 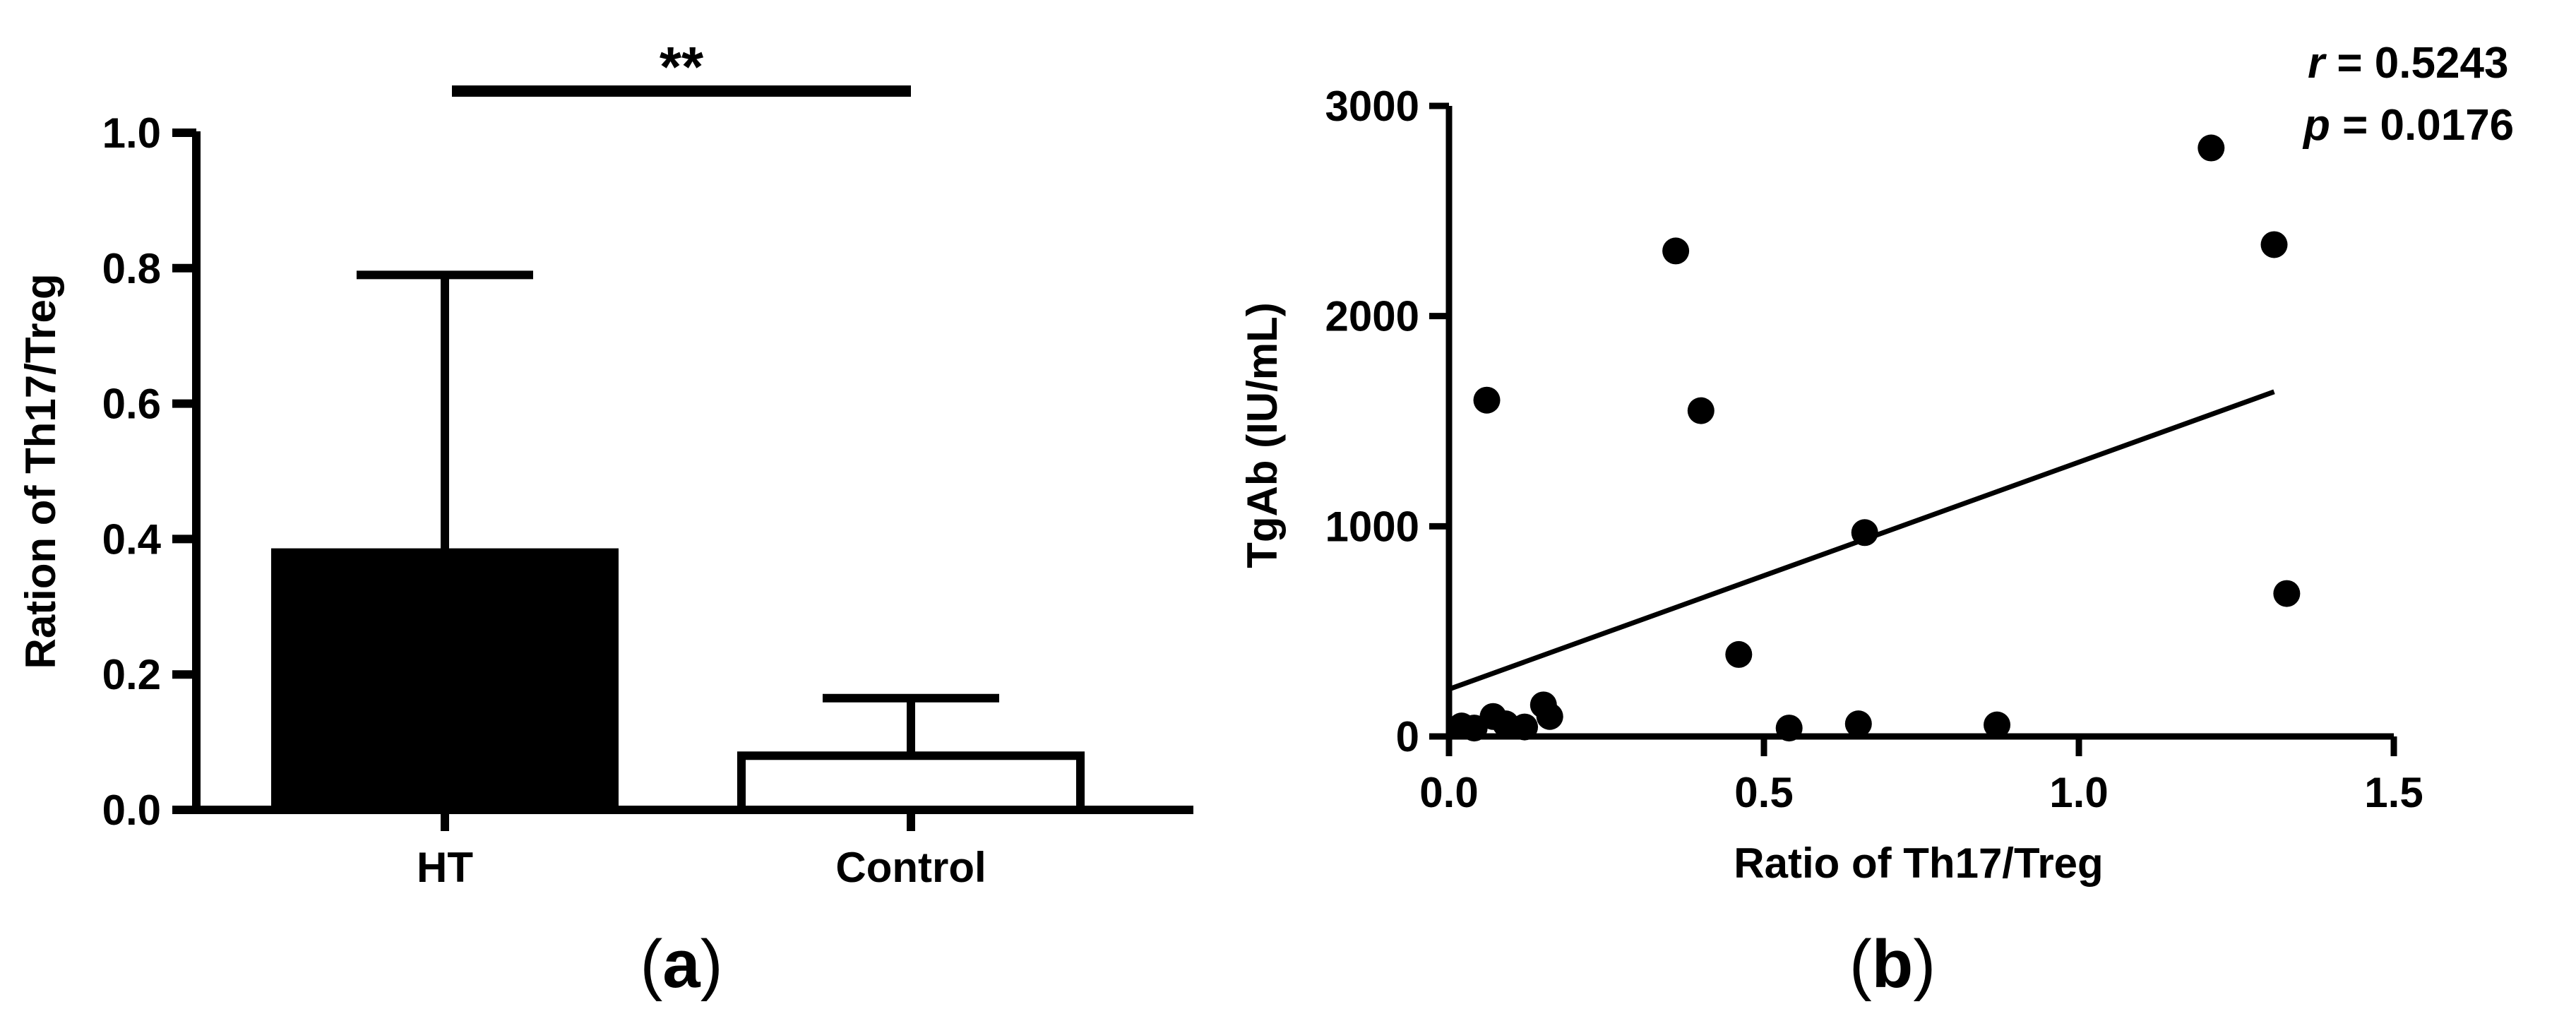 What do you see at coordinates (910, 868) in the screenshot?
I see `x-tick-label: Control` at bounding box center [910, 868].